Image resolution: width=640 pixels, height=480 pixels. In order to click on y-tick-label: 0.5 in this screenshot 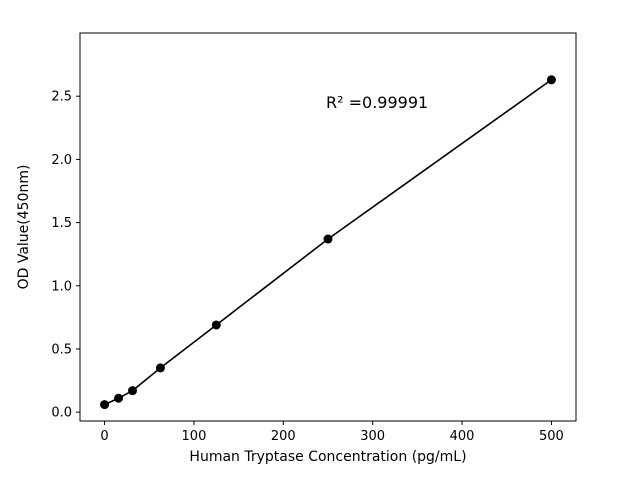, I will do `click(61, 349)`.